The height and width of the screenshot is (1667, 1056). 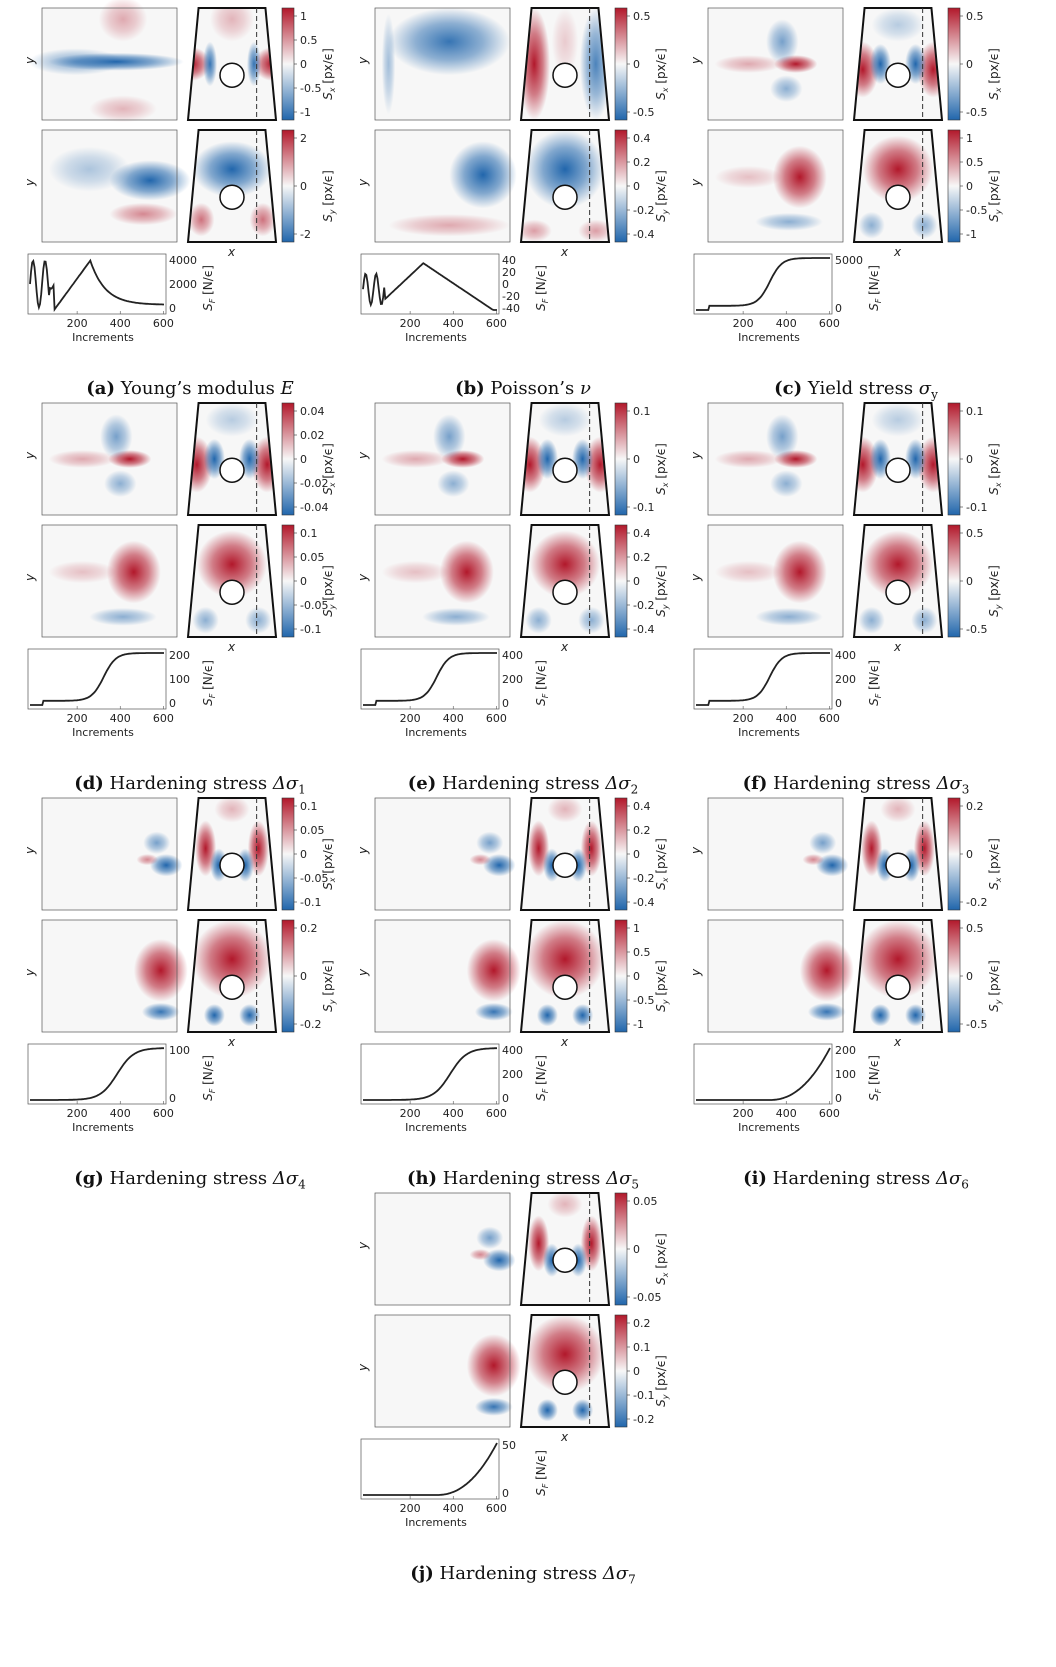 I want to click on sy-colorbar-label: Sy [px/ϵ], so click(x=662, y=1381).